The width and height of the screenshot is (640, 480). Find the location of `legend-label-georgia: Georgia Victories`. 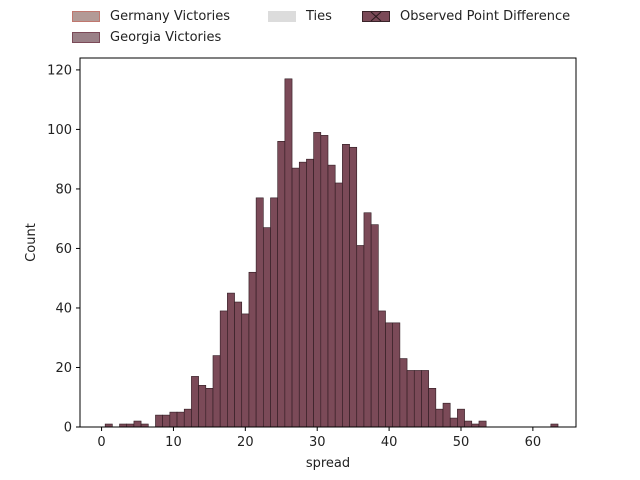

legend-label-georgia: Georgia Victories is located at coordinates (166, 37).